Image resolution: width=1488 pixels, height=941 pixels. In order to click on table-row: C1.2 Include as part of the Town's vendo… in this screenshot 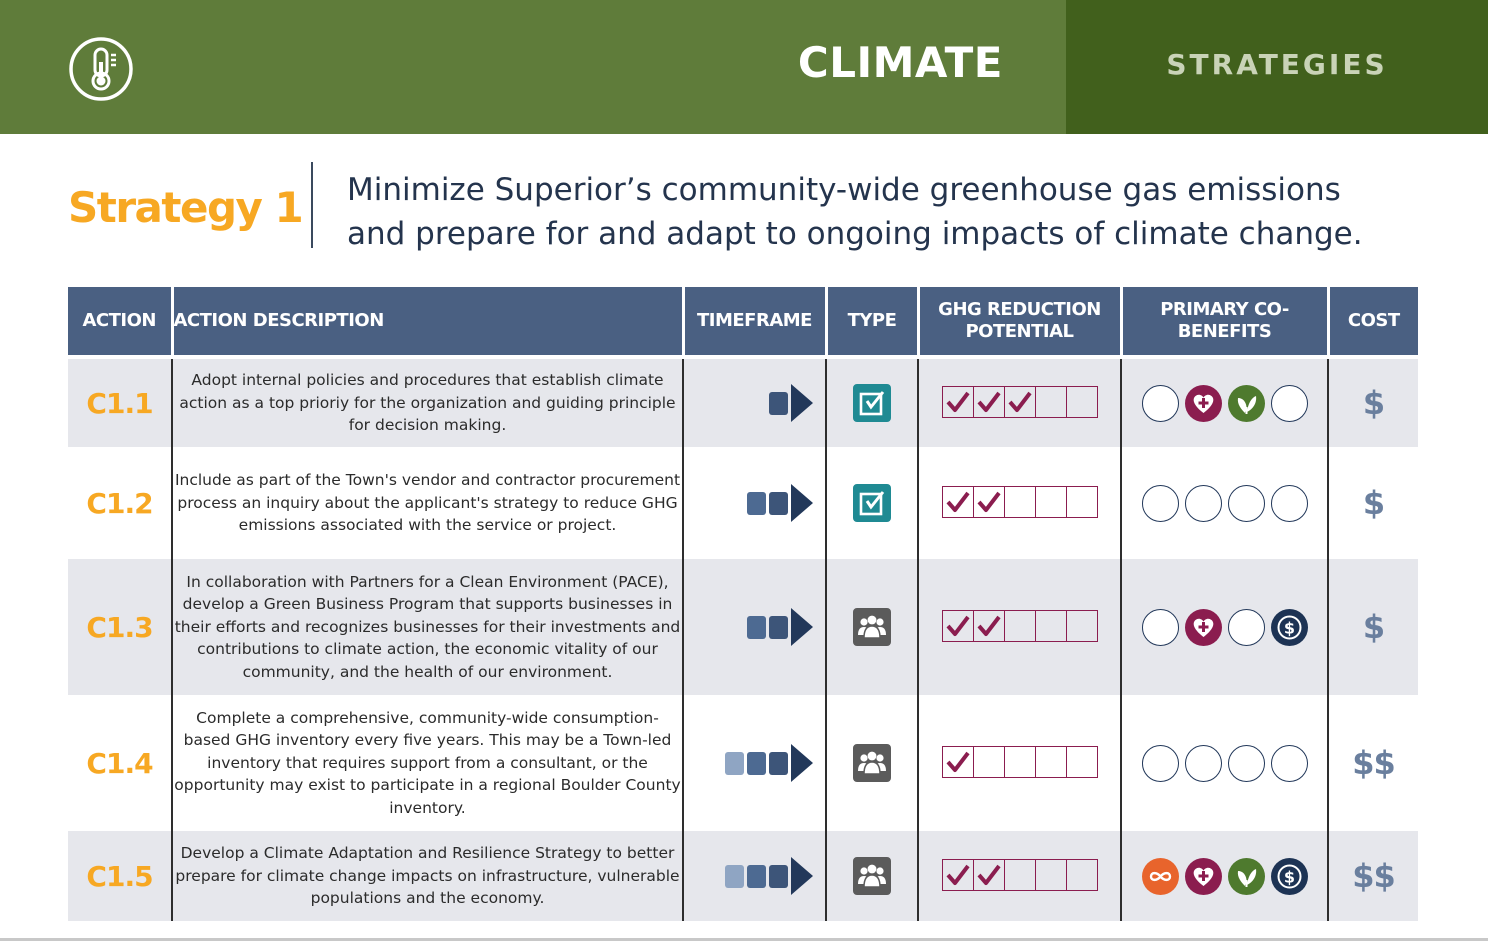, I will do `click(743, 503)`.